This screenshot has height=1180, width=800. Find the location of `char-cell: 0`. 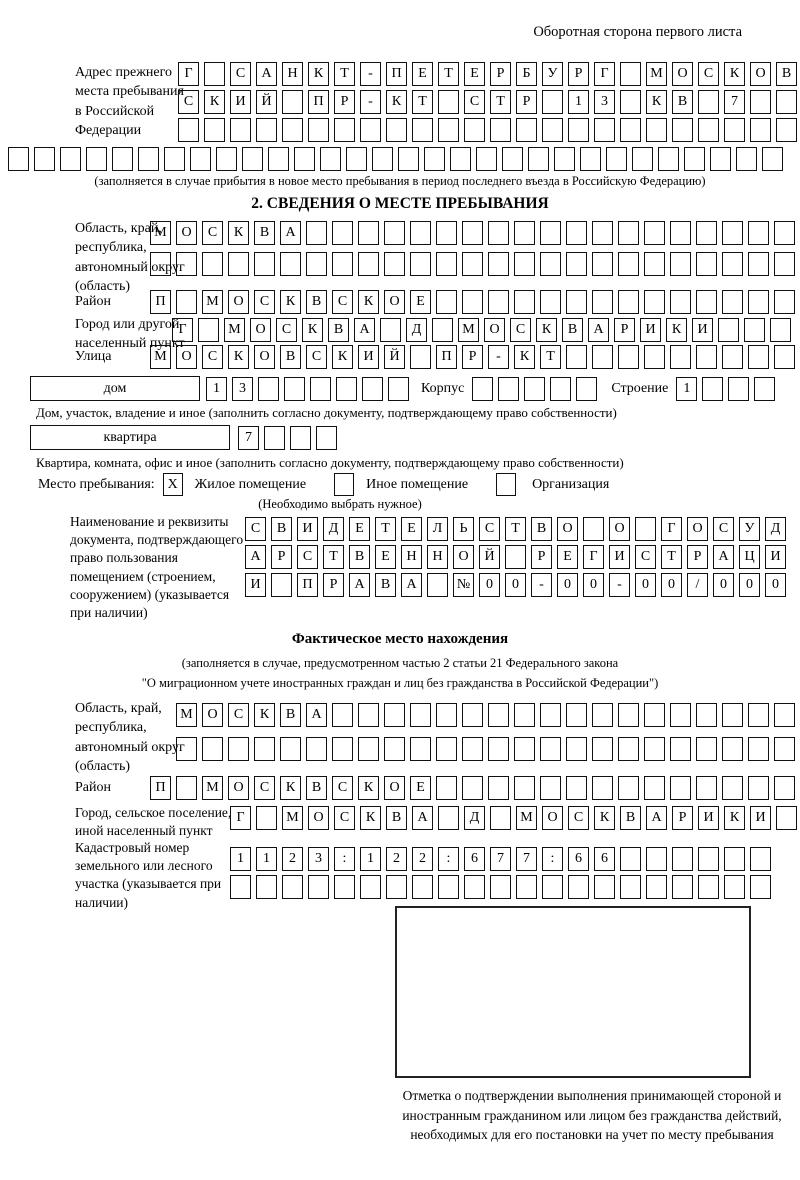

char-cell: 0 is located at coordinates (645, 585).